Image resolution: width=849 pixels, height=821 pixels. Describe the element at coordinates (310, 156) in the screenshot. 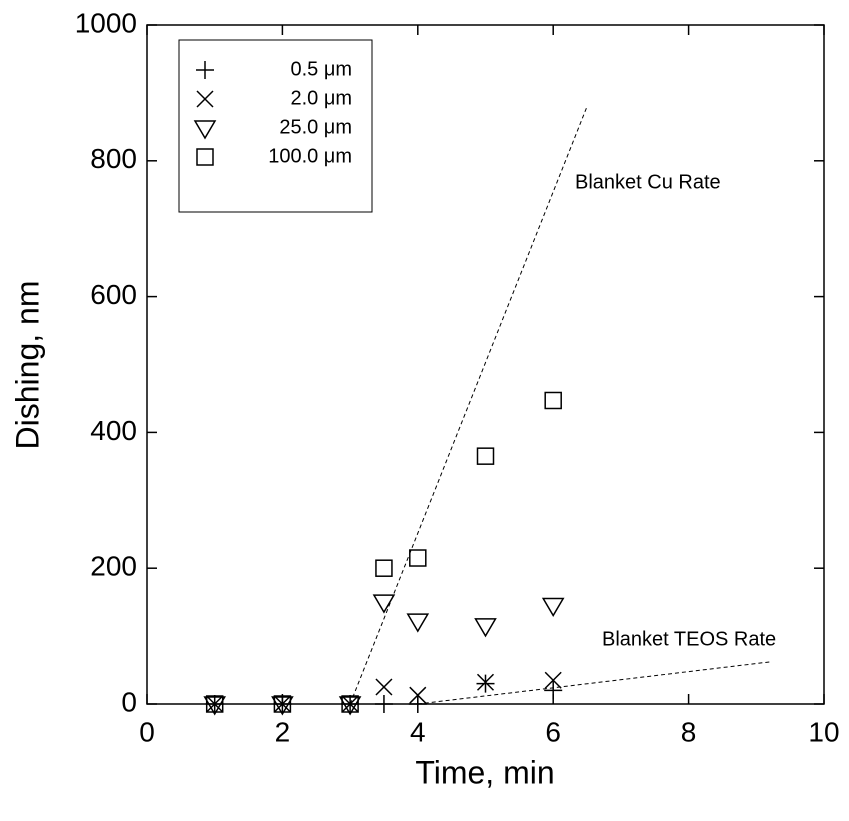

I see `legend-label: 100.0 μm` at that location.